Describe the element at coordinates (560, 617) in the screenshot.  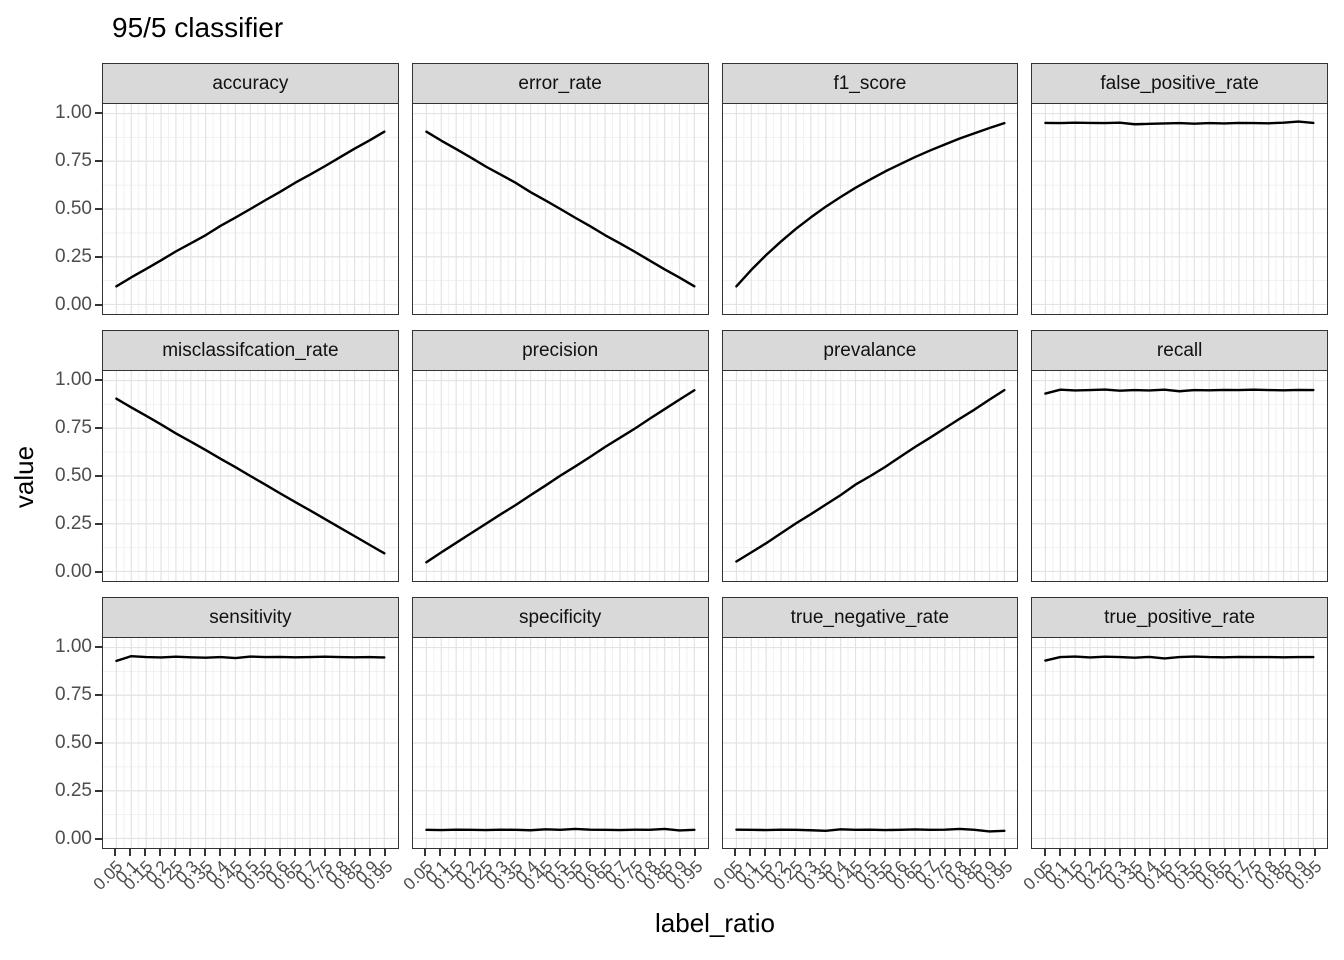
I see `facet-strip: specificity` at that location.